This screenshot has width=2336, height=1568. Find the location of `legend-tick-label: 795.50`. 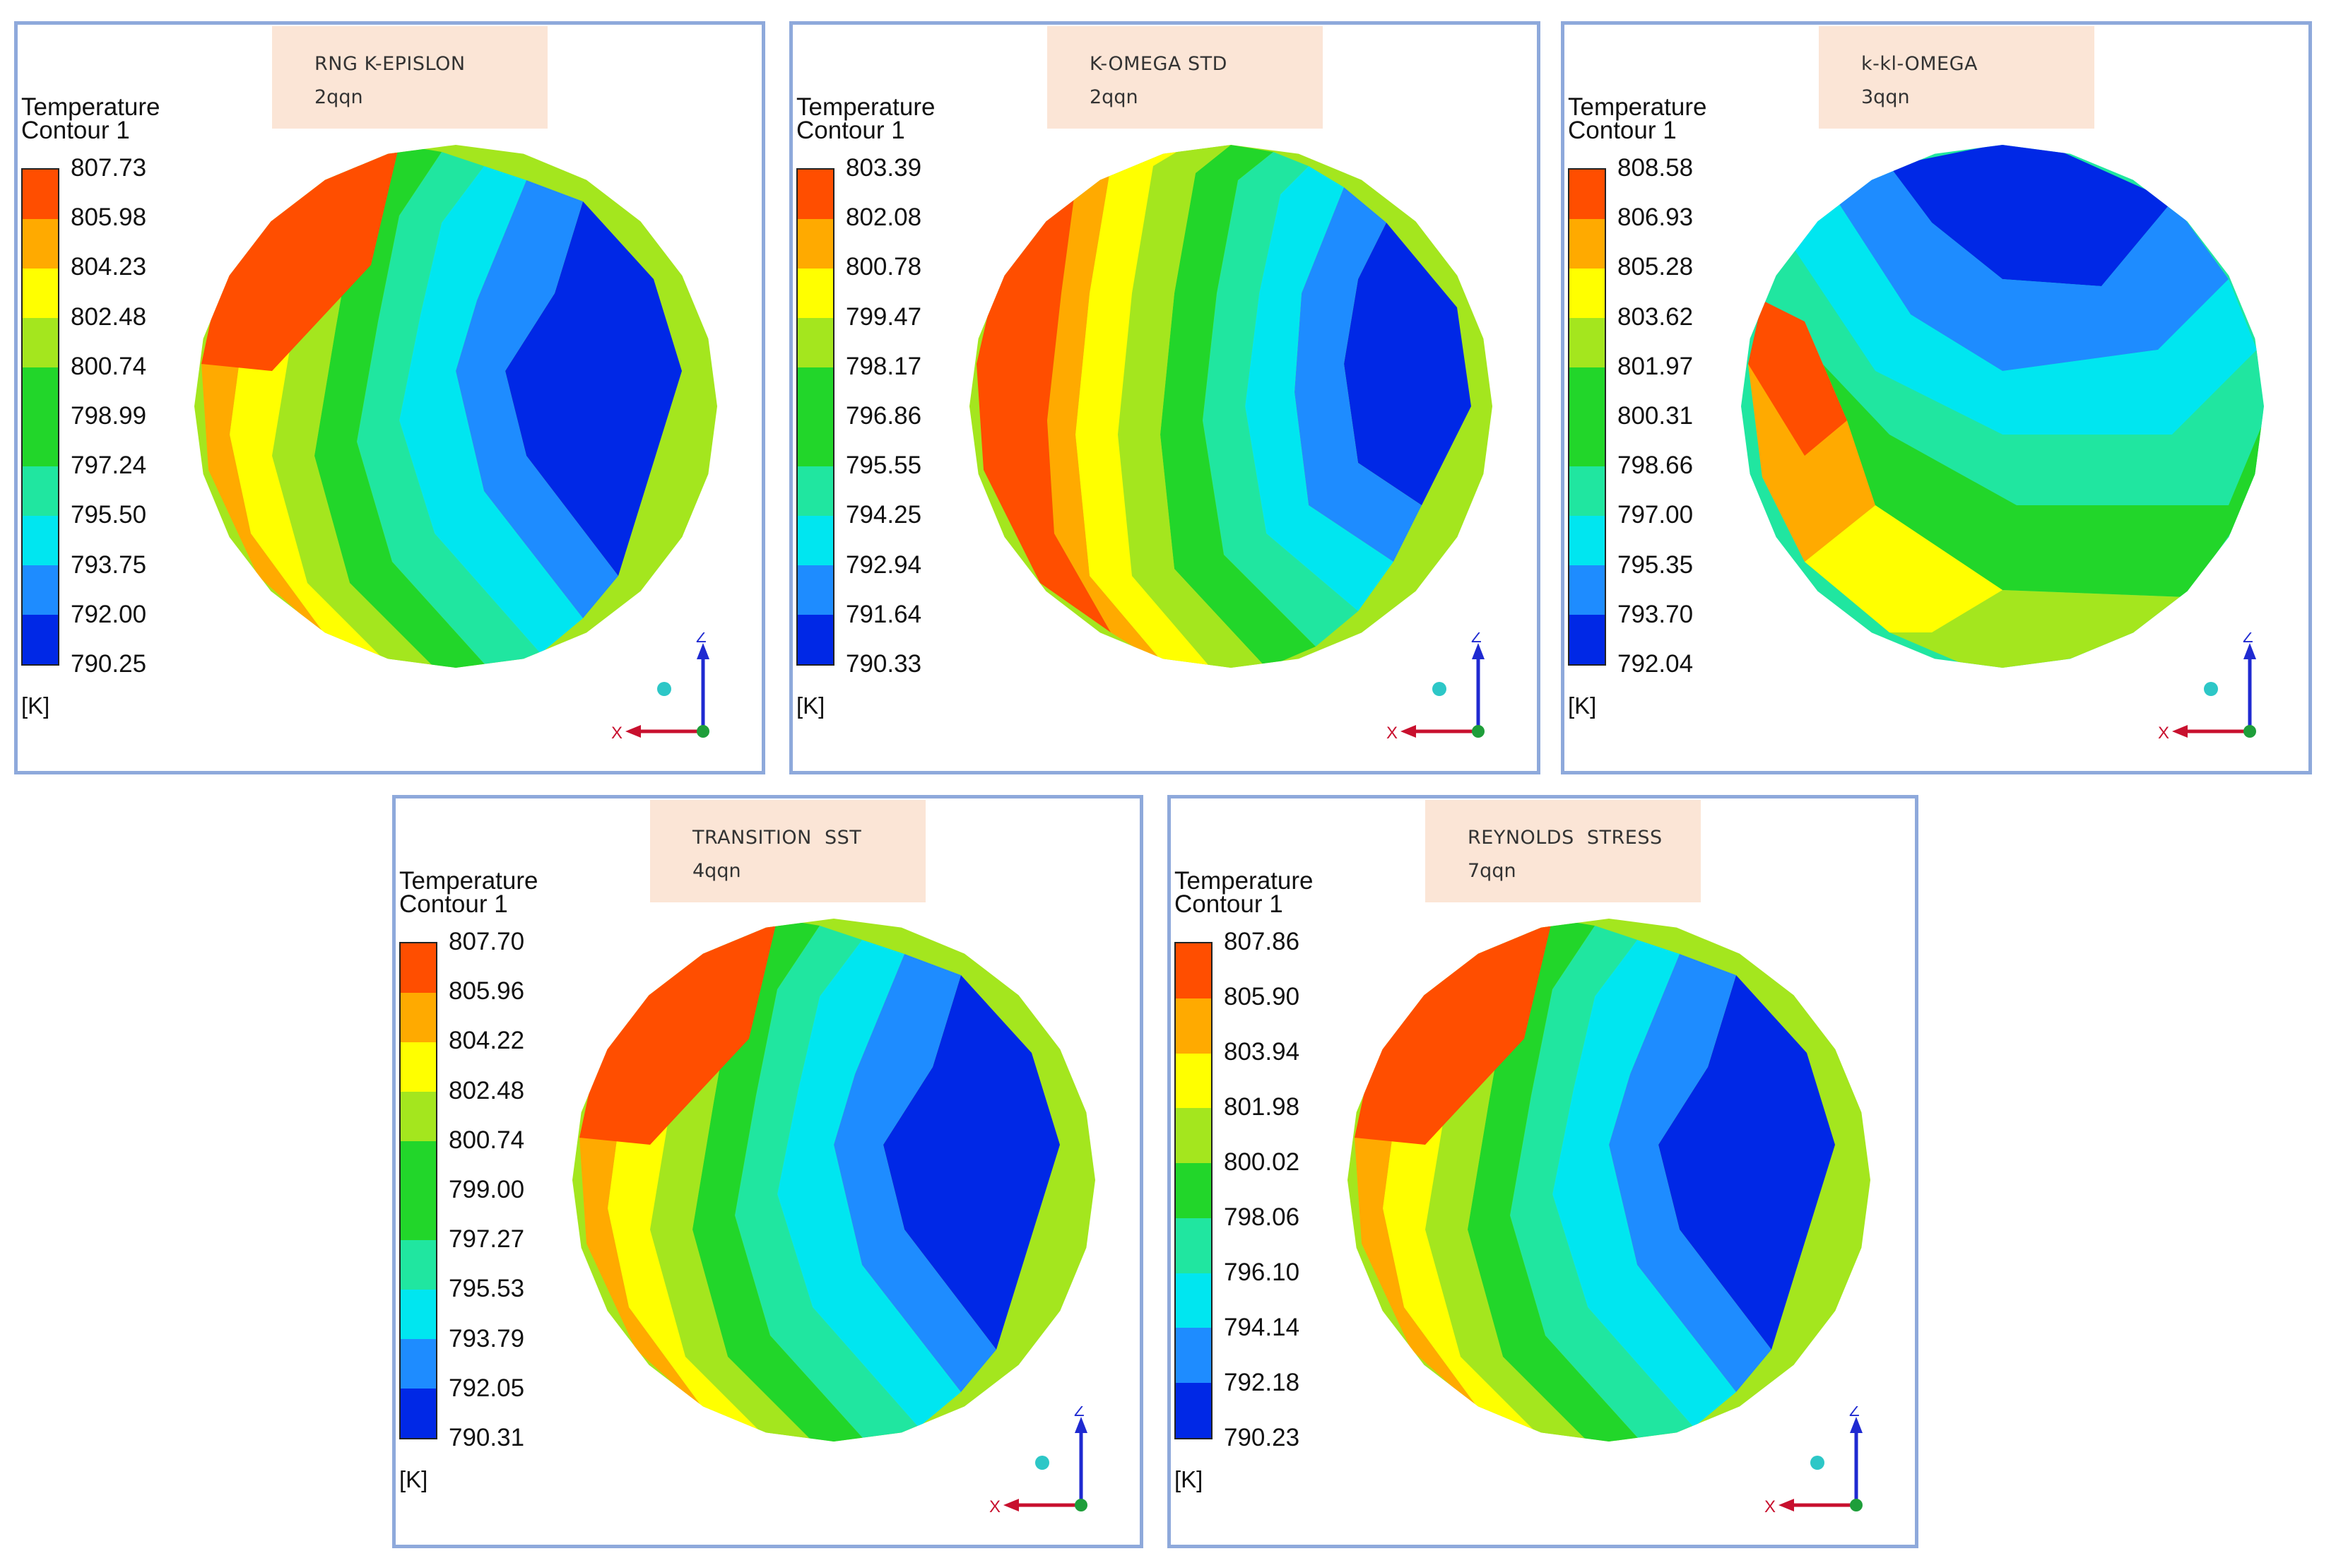

legend-tick-label: 795.50 is located at coordinates (109, 515).